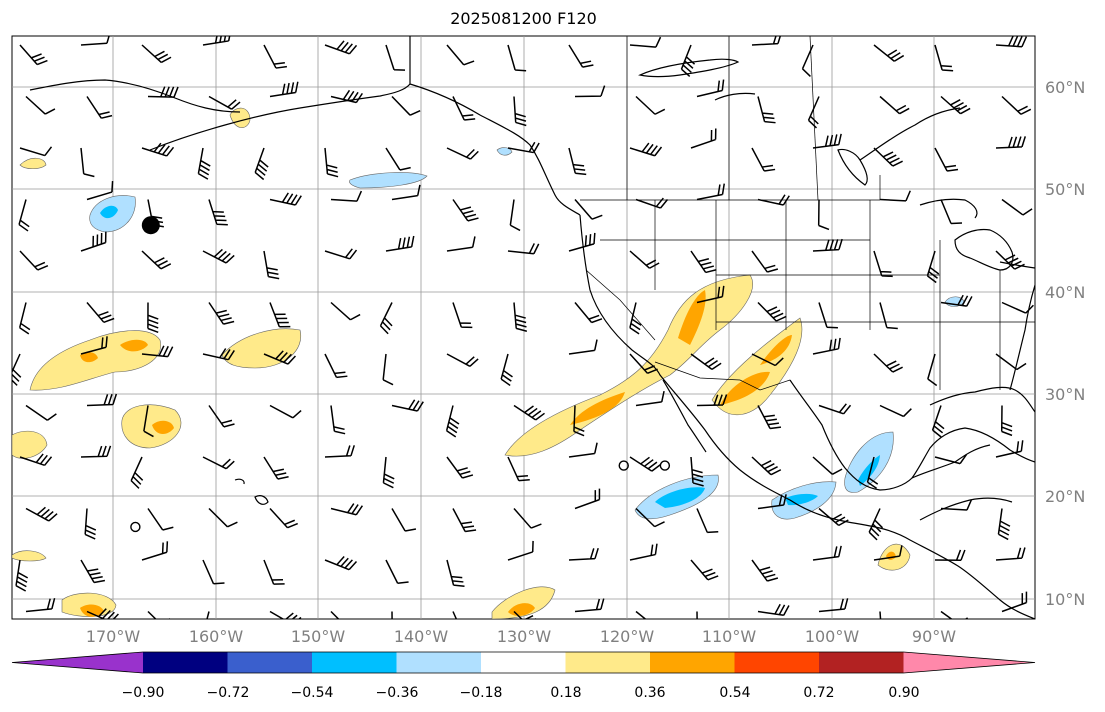 Image resolution: width=1105 pixels, height=712 pixels. What do you see at coordinates (312, 693) in the screenshot?
I see `colorbar-tick-label: −0.54` at bounding box center [312, 693].